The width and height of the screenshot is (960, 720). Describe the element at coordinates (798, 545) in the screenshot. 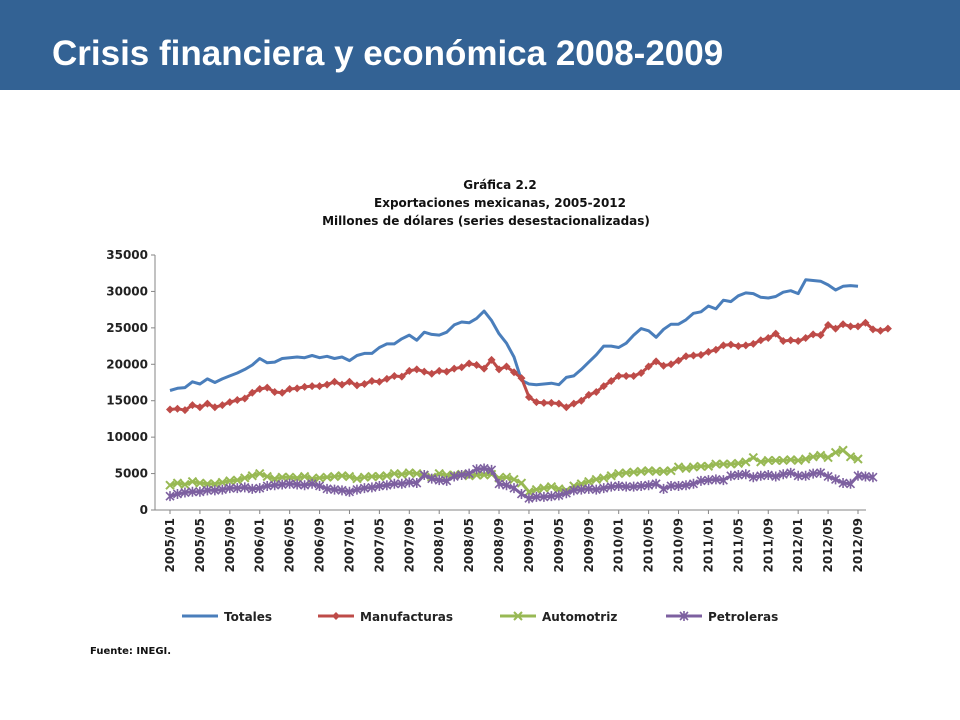

I see `x-tick-label: 2012/01` at that location.